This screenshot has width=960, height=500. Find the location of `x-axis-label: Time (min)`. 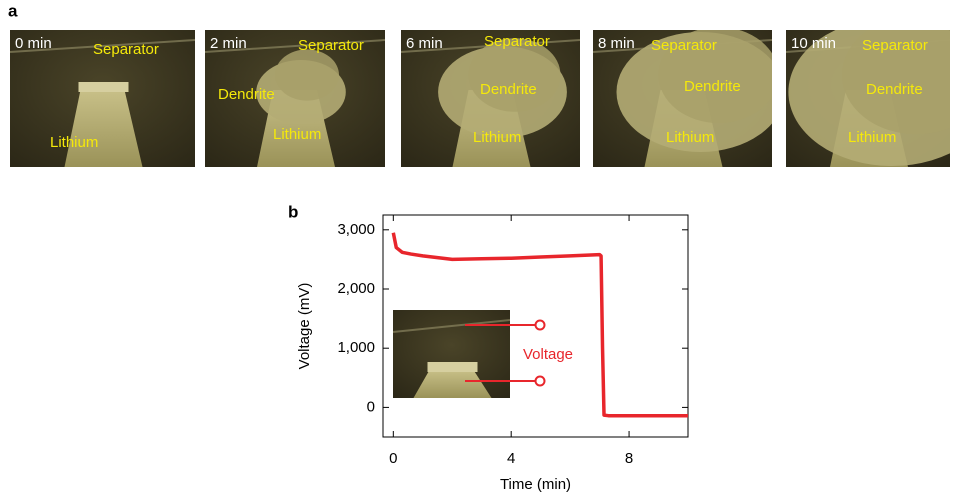

x-axis-label: Time (min) is located at coordinates (535, 484).